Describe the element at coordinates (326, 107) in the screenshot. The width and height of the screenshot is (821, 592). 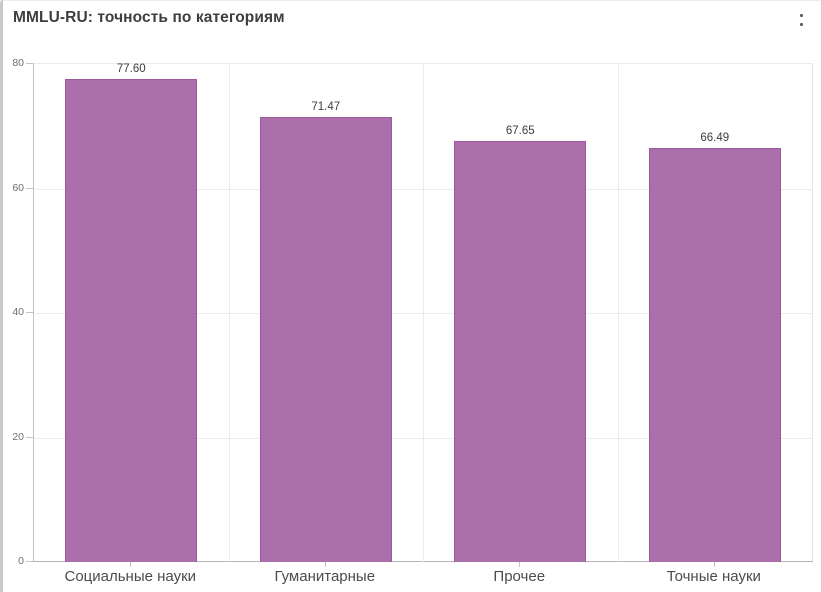
I see `bar-value-label: 71.47` at that location.